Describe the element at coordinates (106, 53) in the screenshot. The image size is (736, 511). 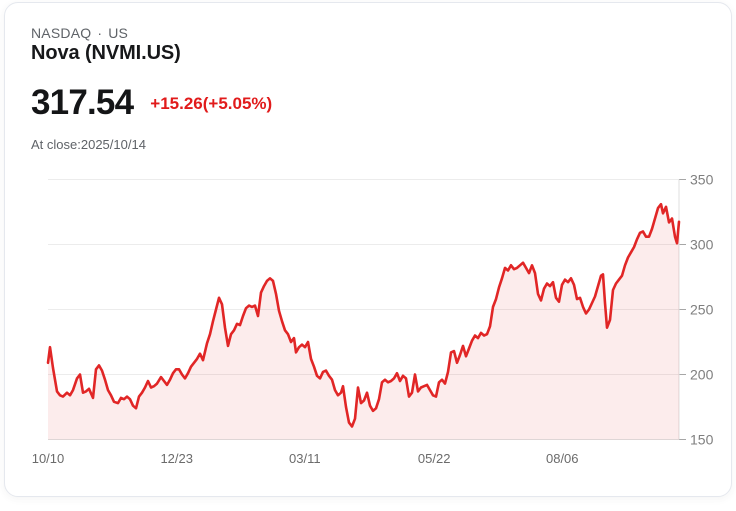
I see `stock-title: Nova (NVMI.US)` at that location.